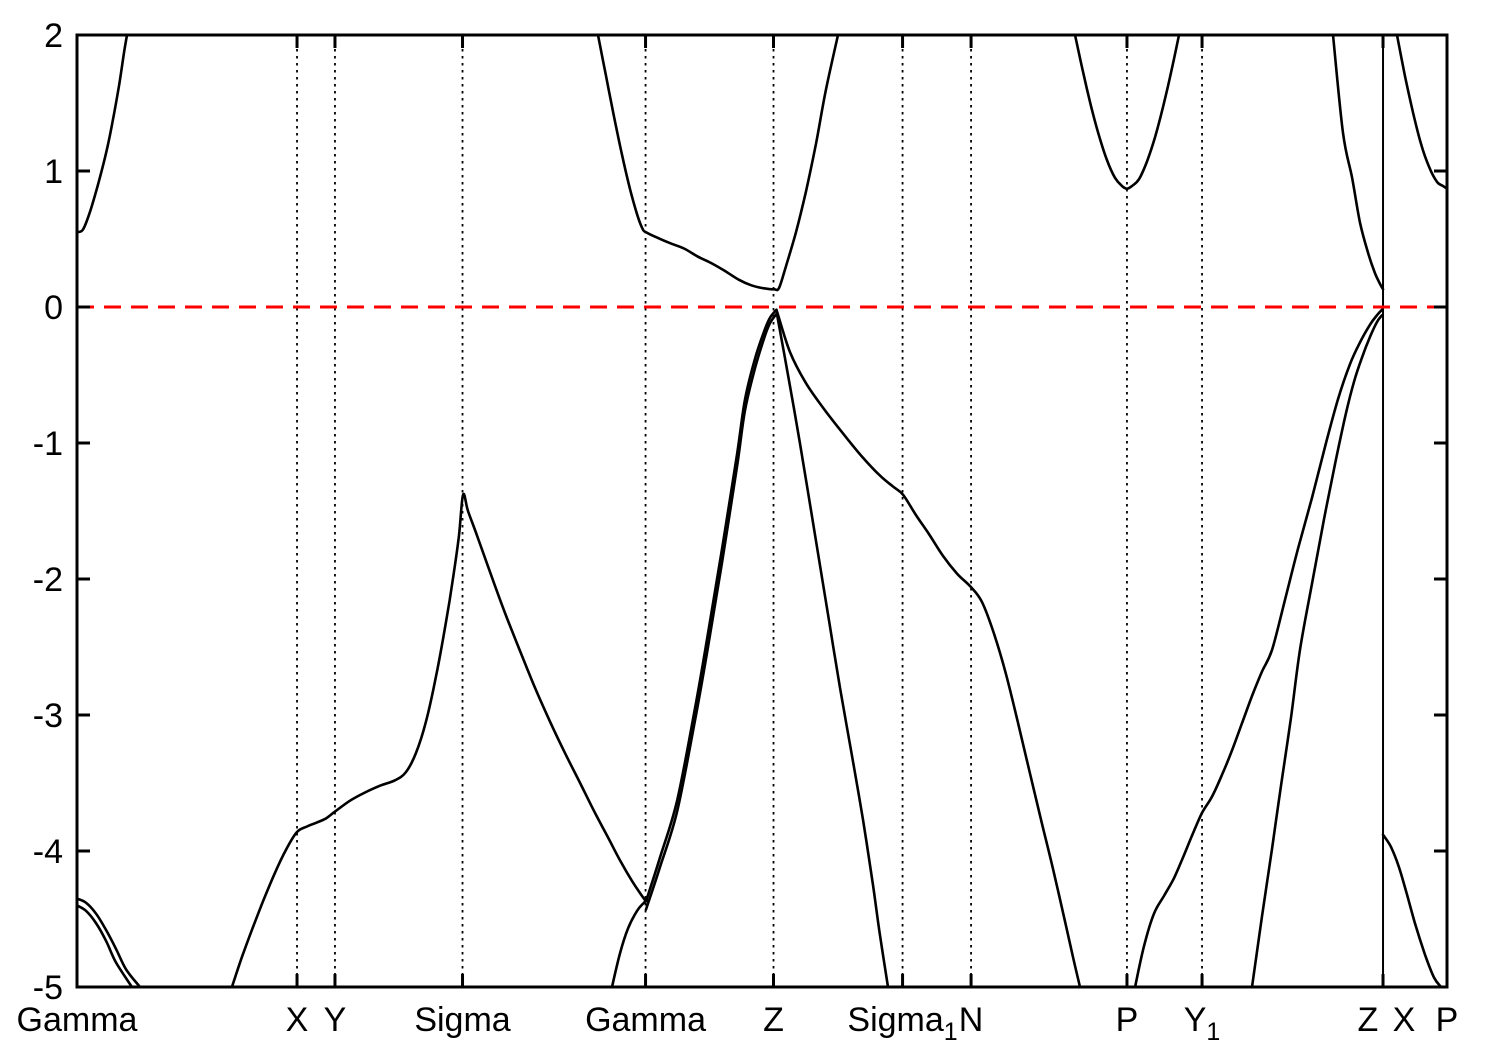  I want to click on band-curve-conduction-gamma-z, so click(718, 163).